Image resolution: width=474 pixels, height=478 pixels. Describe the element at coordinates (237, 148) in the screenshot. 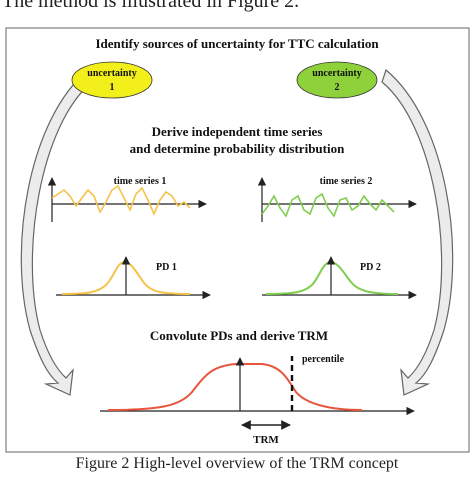

I see `heading-middle-line-2: and determine probability distribution` at that location.